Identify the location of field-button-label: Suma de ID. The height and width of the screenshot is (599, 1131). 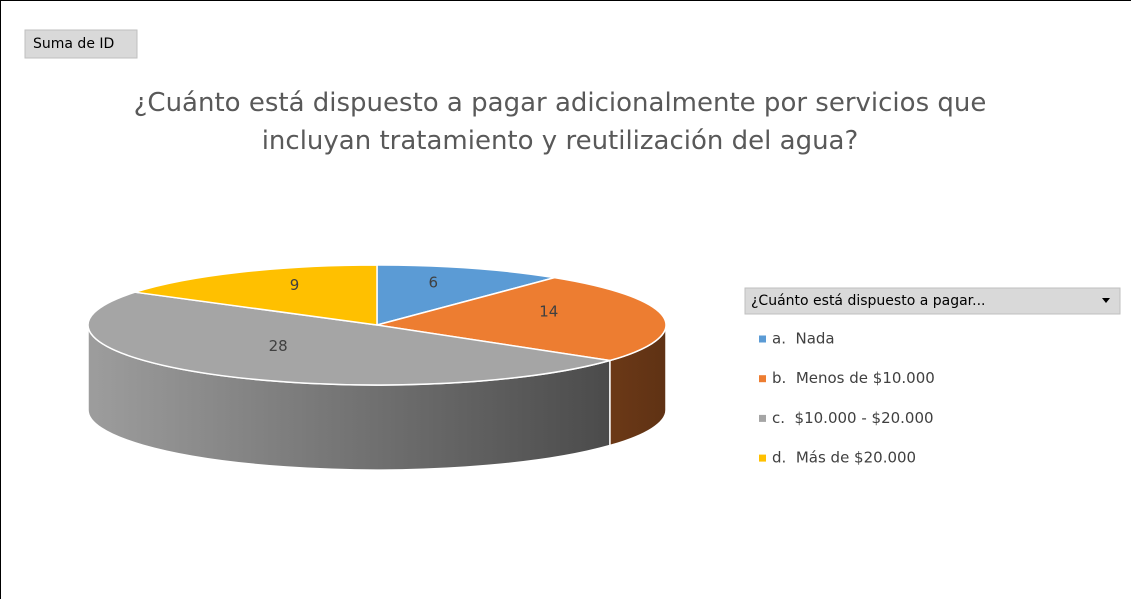
(73, 44).